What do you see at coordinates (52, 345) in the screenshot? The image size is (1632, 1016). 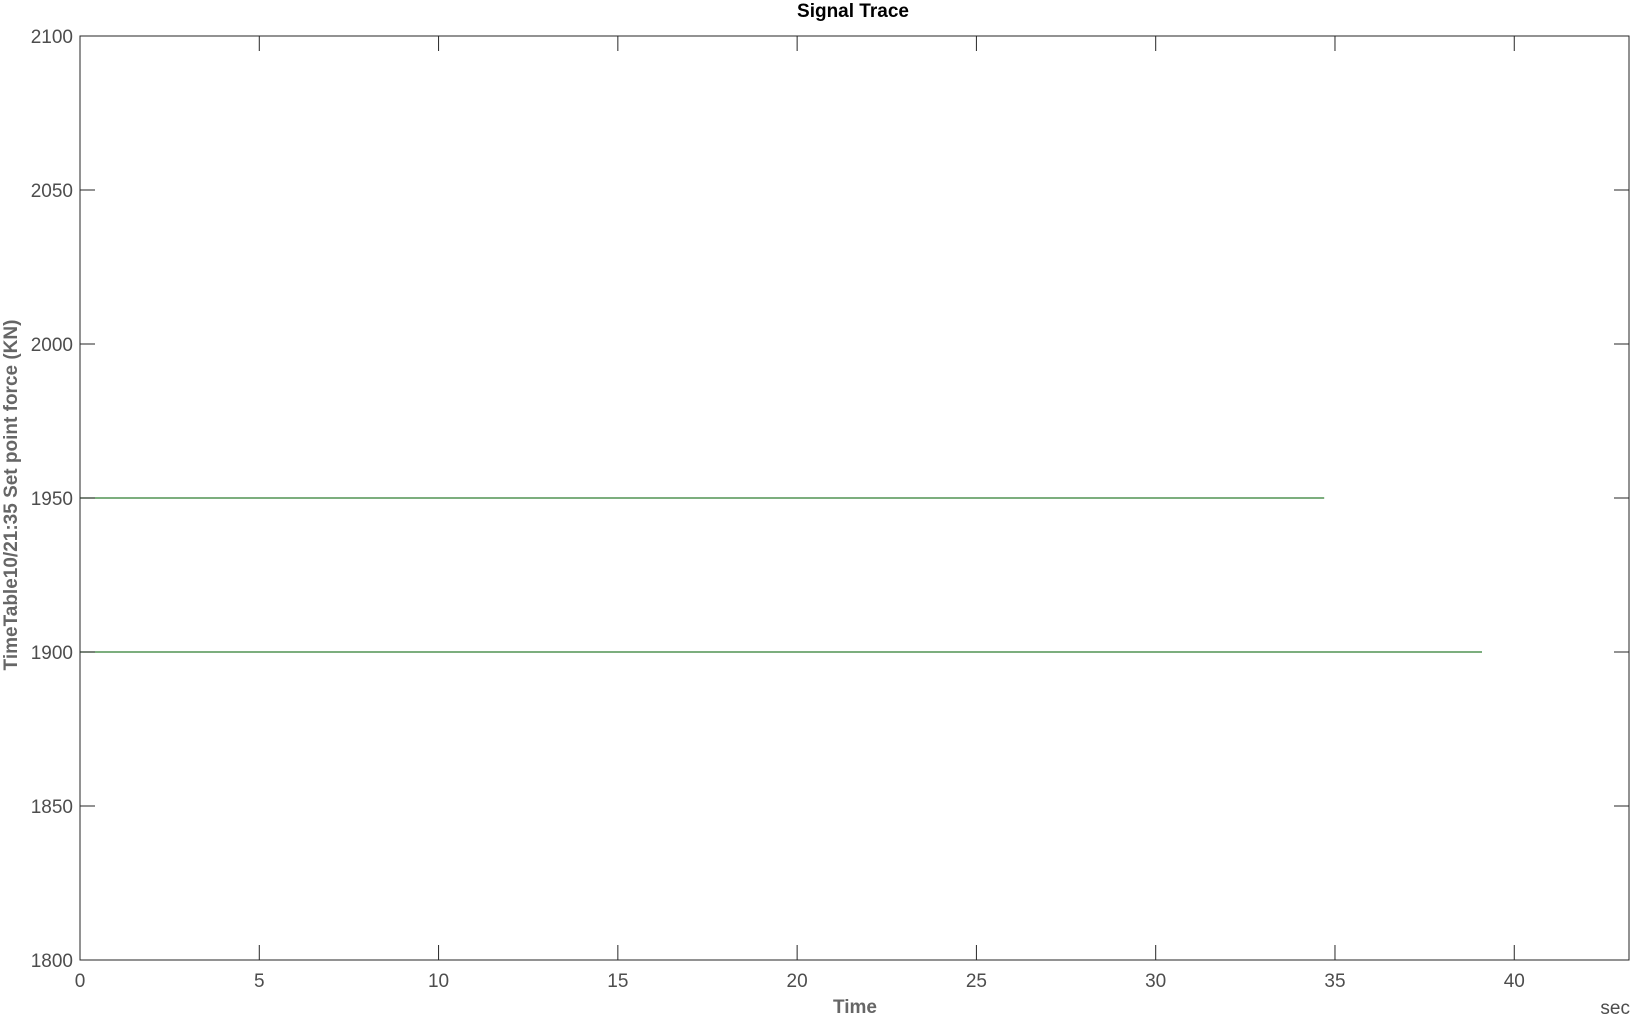 I see `y-tick-label: 2000` at bounding box center [52, 345].